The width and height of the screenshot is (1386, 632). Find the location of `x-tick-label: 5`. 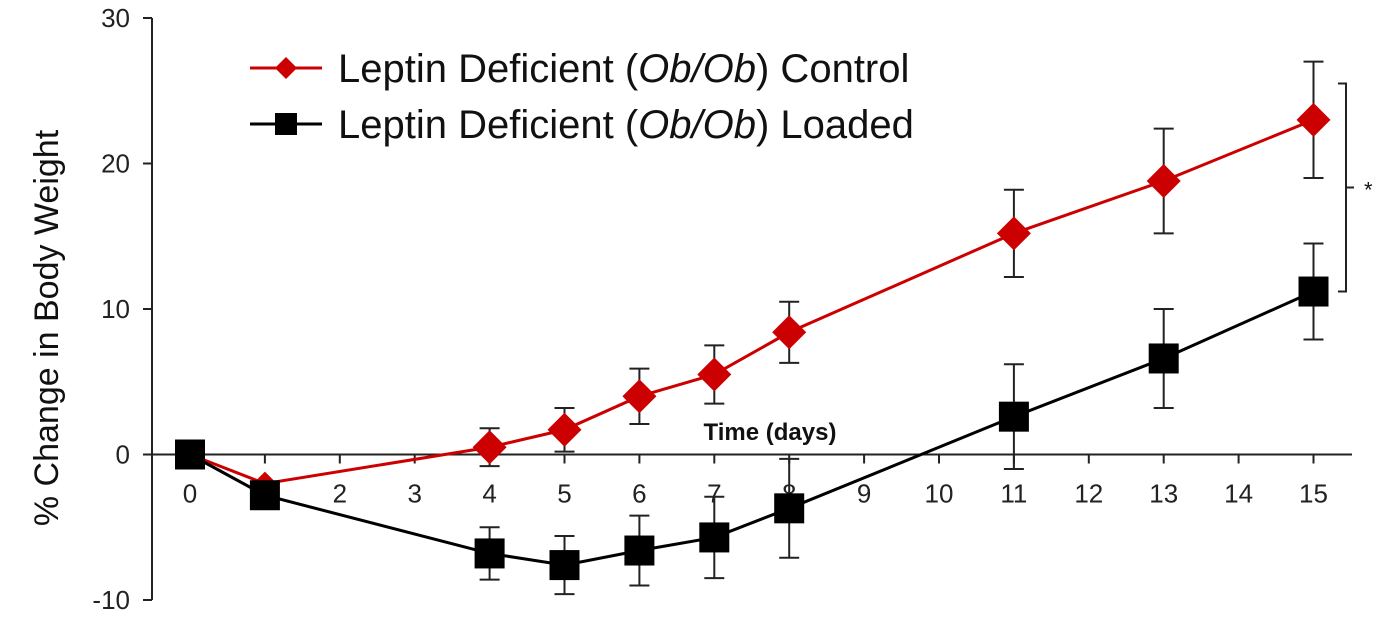

x-tick-label: 5 is located at coordinates (564, 494).